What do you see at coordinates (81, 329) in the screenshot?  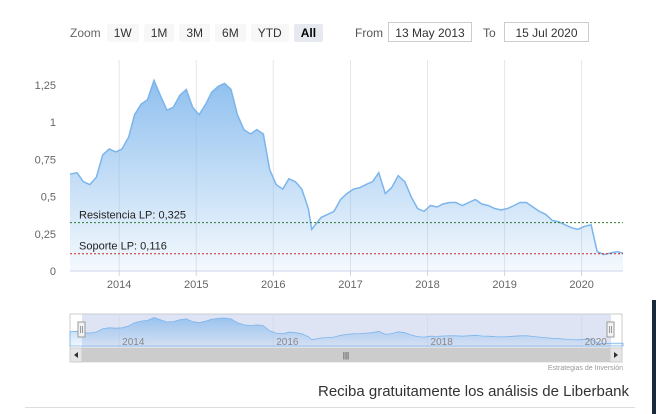 I see `navigator-left-handle` at bounding box center [81, 329].